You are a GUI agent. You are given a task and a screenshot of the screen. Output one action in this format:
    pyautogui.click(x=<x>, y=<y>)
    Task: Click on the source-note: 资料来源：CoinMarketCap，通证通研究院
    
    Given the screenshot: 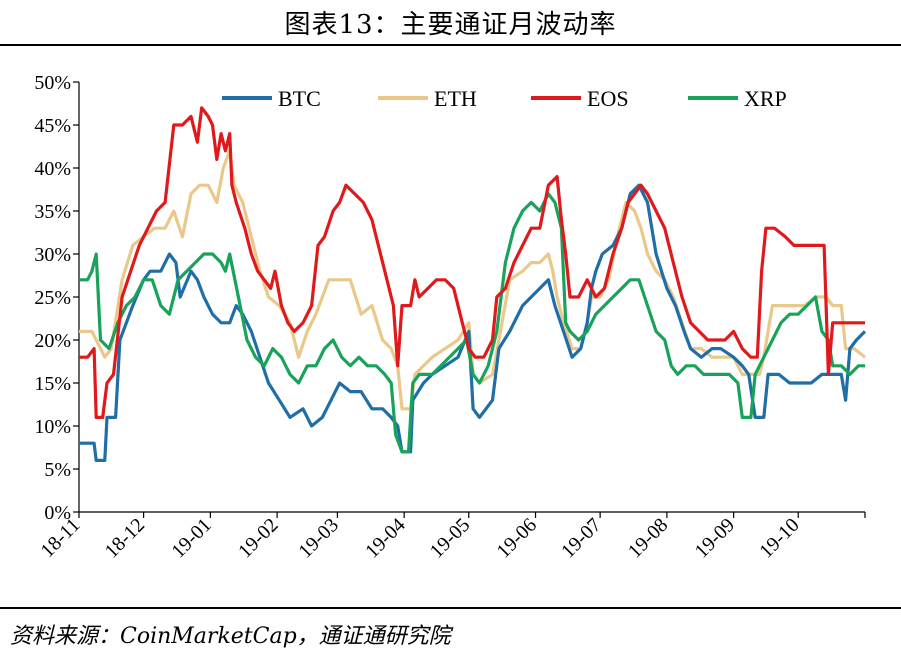 What is the action you would take?
    pyautogui.click(x=230, y=636)
    